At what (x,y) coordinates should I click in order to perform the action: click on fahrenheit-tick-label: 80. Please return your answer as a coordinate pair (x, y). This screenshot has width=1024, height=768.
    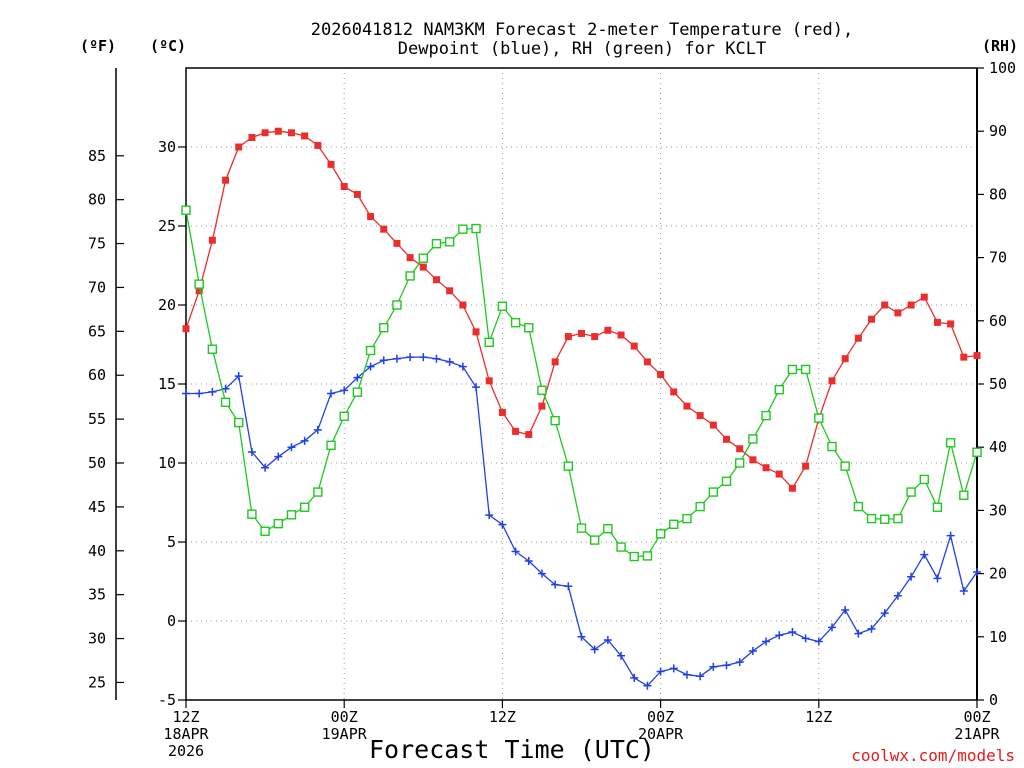
    Looking at the image, I should click on (97, 200).